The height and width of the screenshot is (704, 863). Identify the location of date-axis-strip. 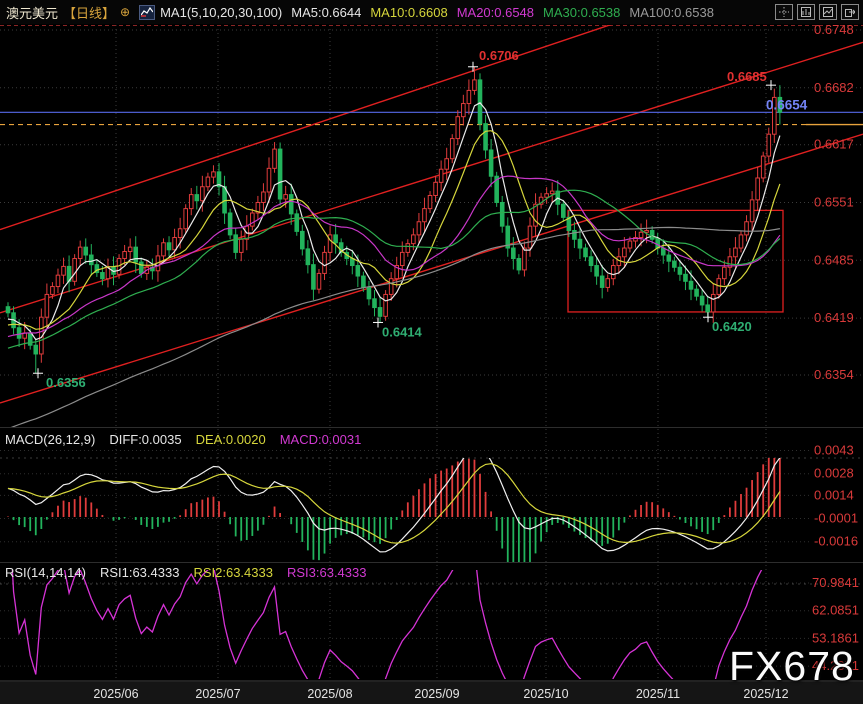
(431, 693).